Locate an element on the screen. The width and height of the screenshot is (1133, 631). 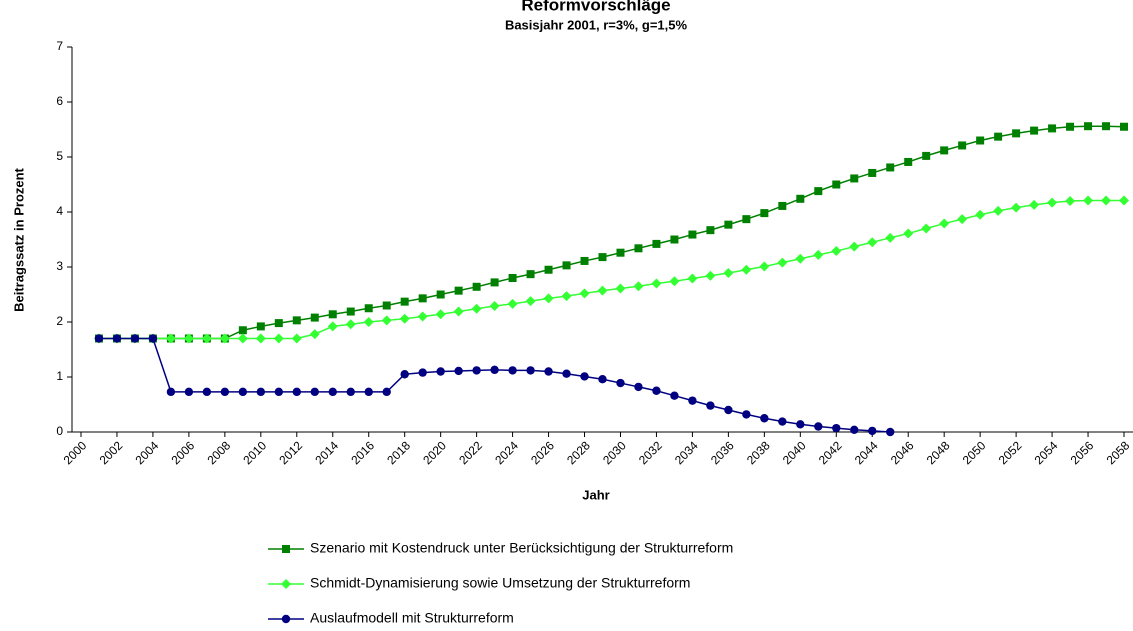
x-tick-label: 2010 is located at coordinates (254, 452).